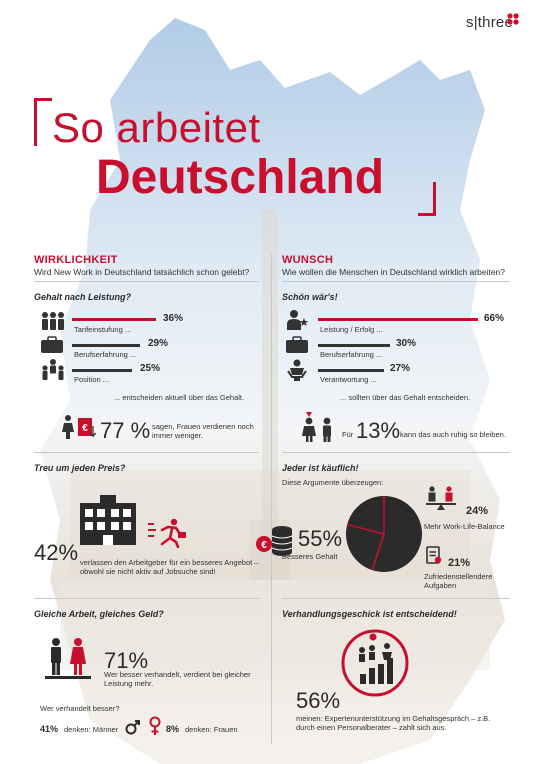 The image size is (540, 764). Describe the element at coordinates (99, 614) in the screenshot. I see `equal-pay-question: Gleiche Arbeit, gleiches Geld?` at that location.